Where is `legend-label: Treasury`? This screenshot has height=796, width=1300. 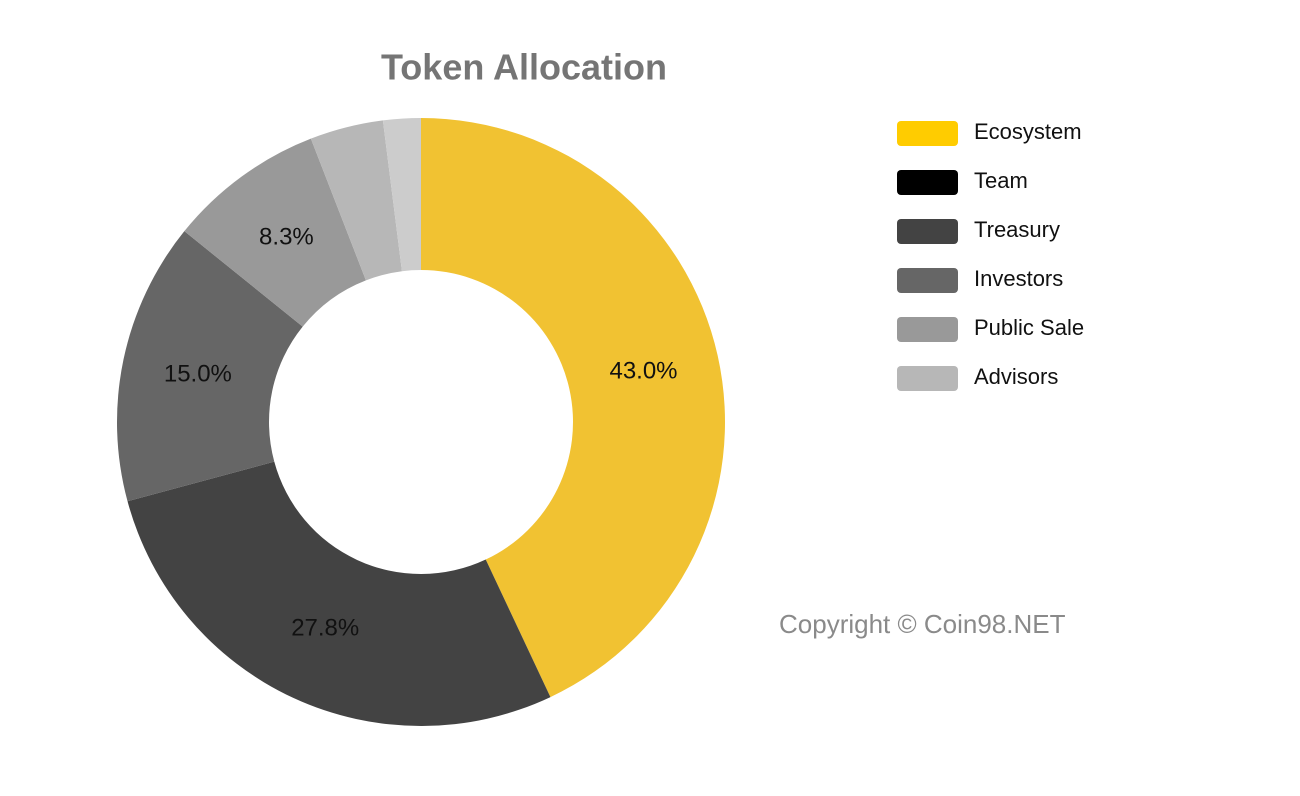
legend-label: Treasury is located at coordinates (1017, 229).